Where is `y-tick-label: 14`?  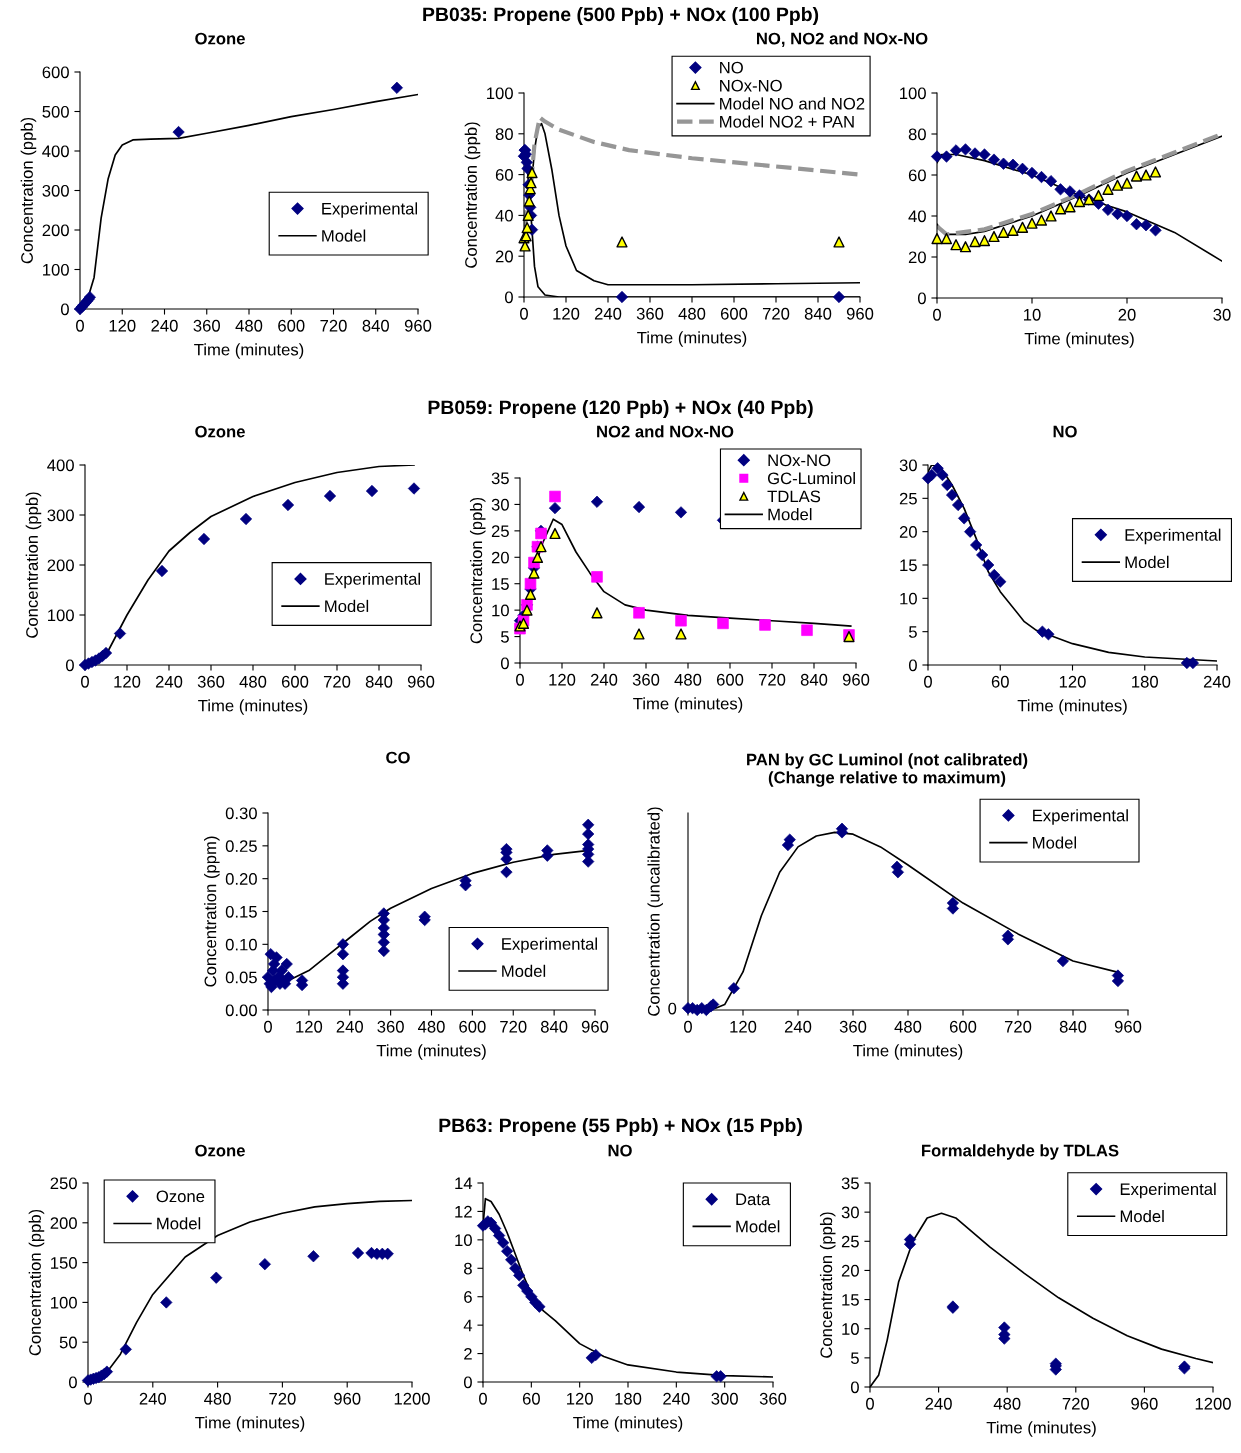 y-tick-label: 14 is located at coordinates (464, 1183).